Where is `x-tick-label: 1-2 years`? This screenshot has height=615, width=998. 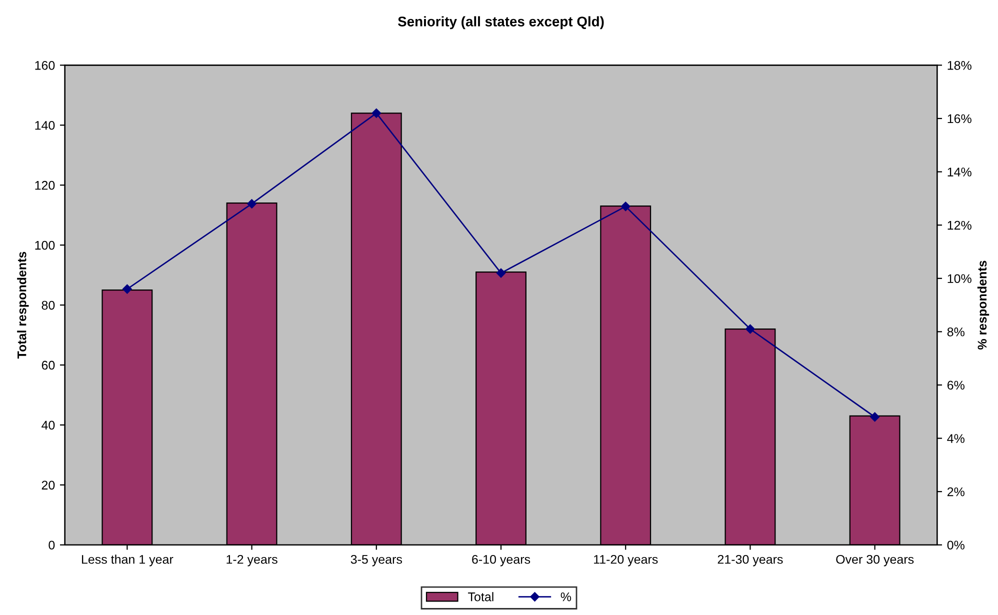 x-tick-label: 1-2 years is located at coordinates (252, 560).